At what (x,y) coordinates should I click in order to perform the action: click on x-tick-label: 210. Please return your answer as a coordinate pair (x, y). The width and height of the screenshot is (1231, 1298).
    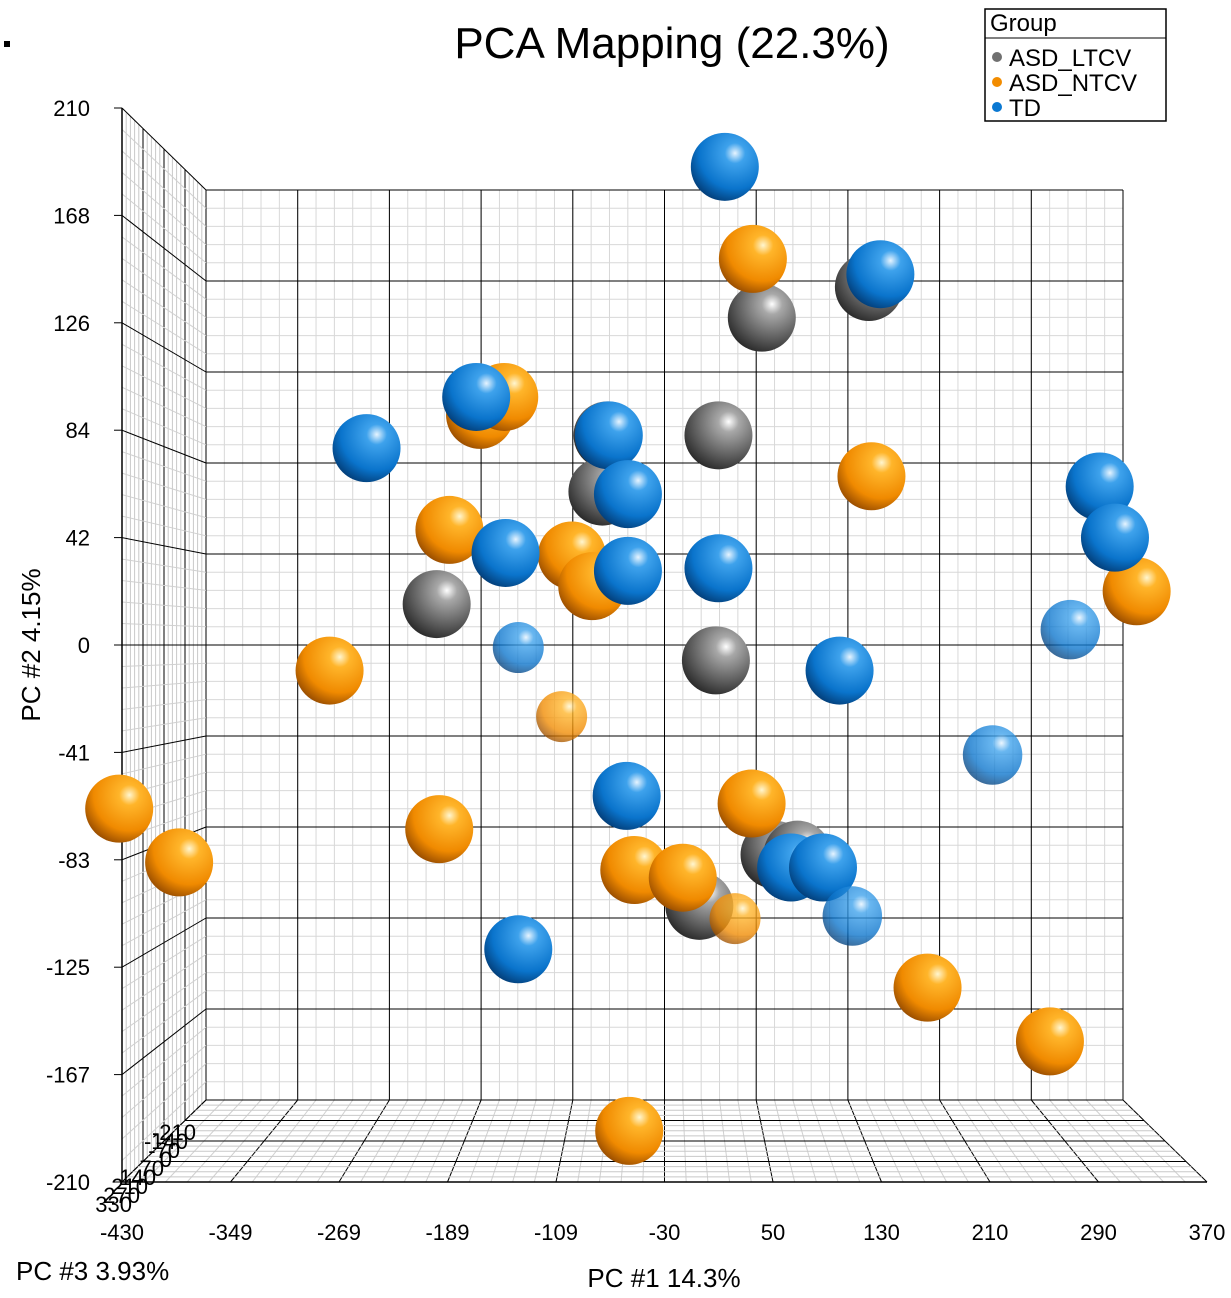
    Looking at the image, I should click on (990, 1232).